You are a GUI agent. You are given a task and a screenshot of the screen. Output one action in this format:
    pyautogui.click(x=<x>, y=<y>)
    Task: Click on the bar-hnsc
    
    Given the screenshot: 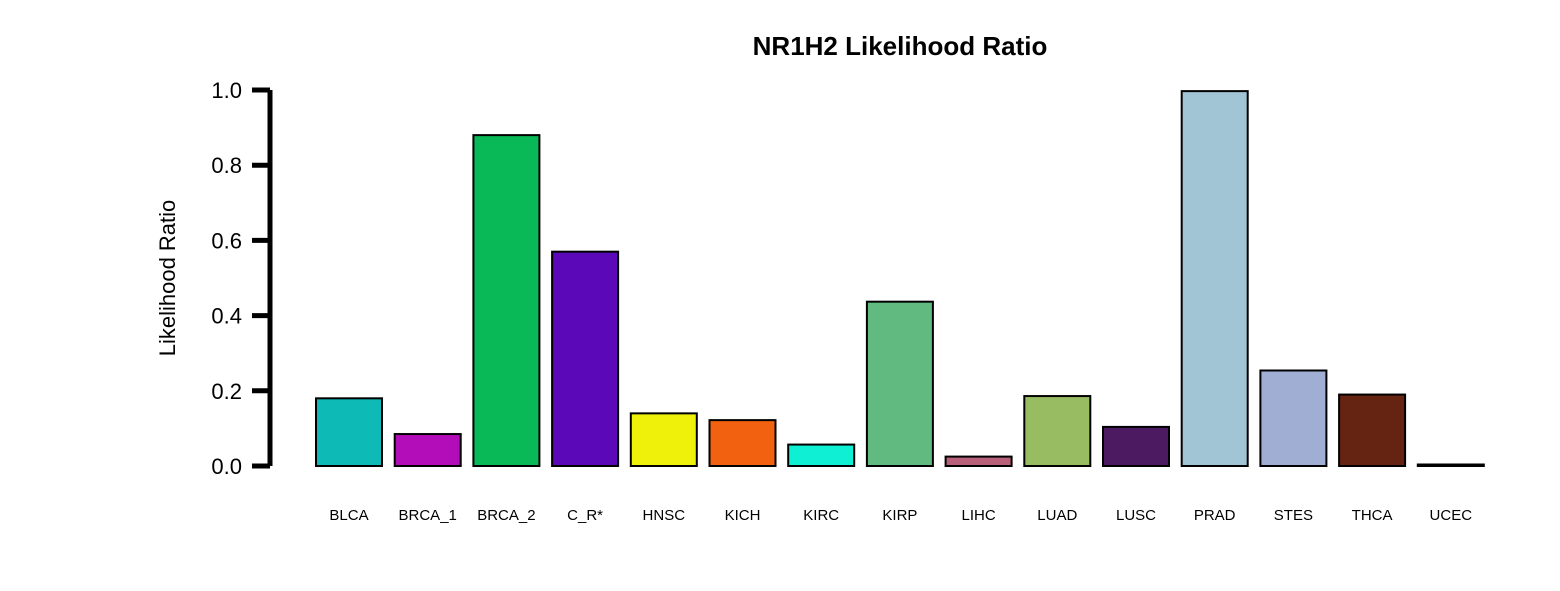 What is the action you would take?
    pyautogui.click(x=663, y=439)
    